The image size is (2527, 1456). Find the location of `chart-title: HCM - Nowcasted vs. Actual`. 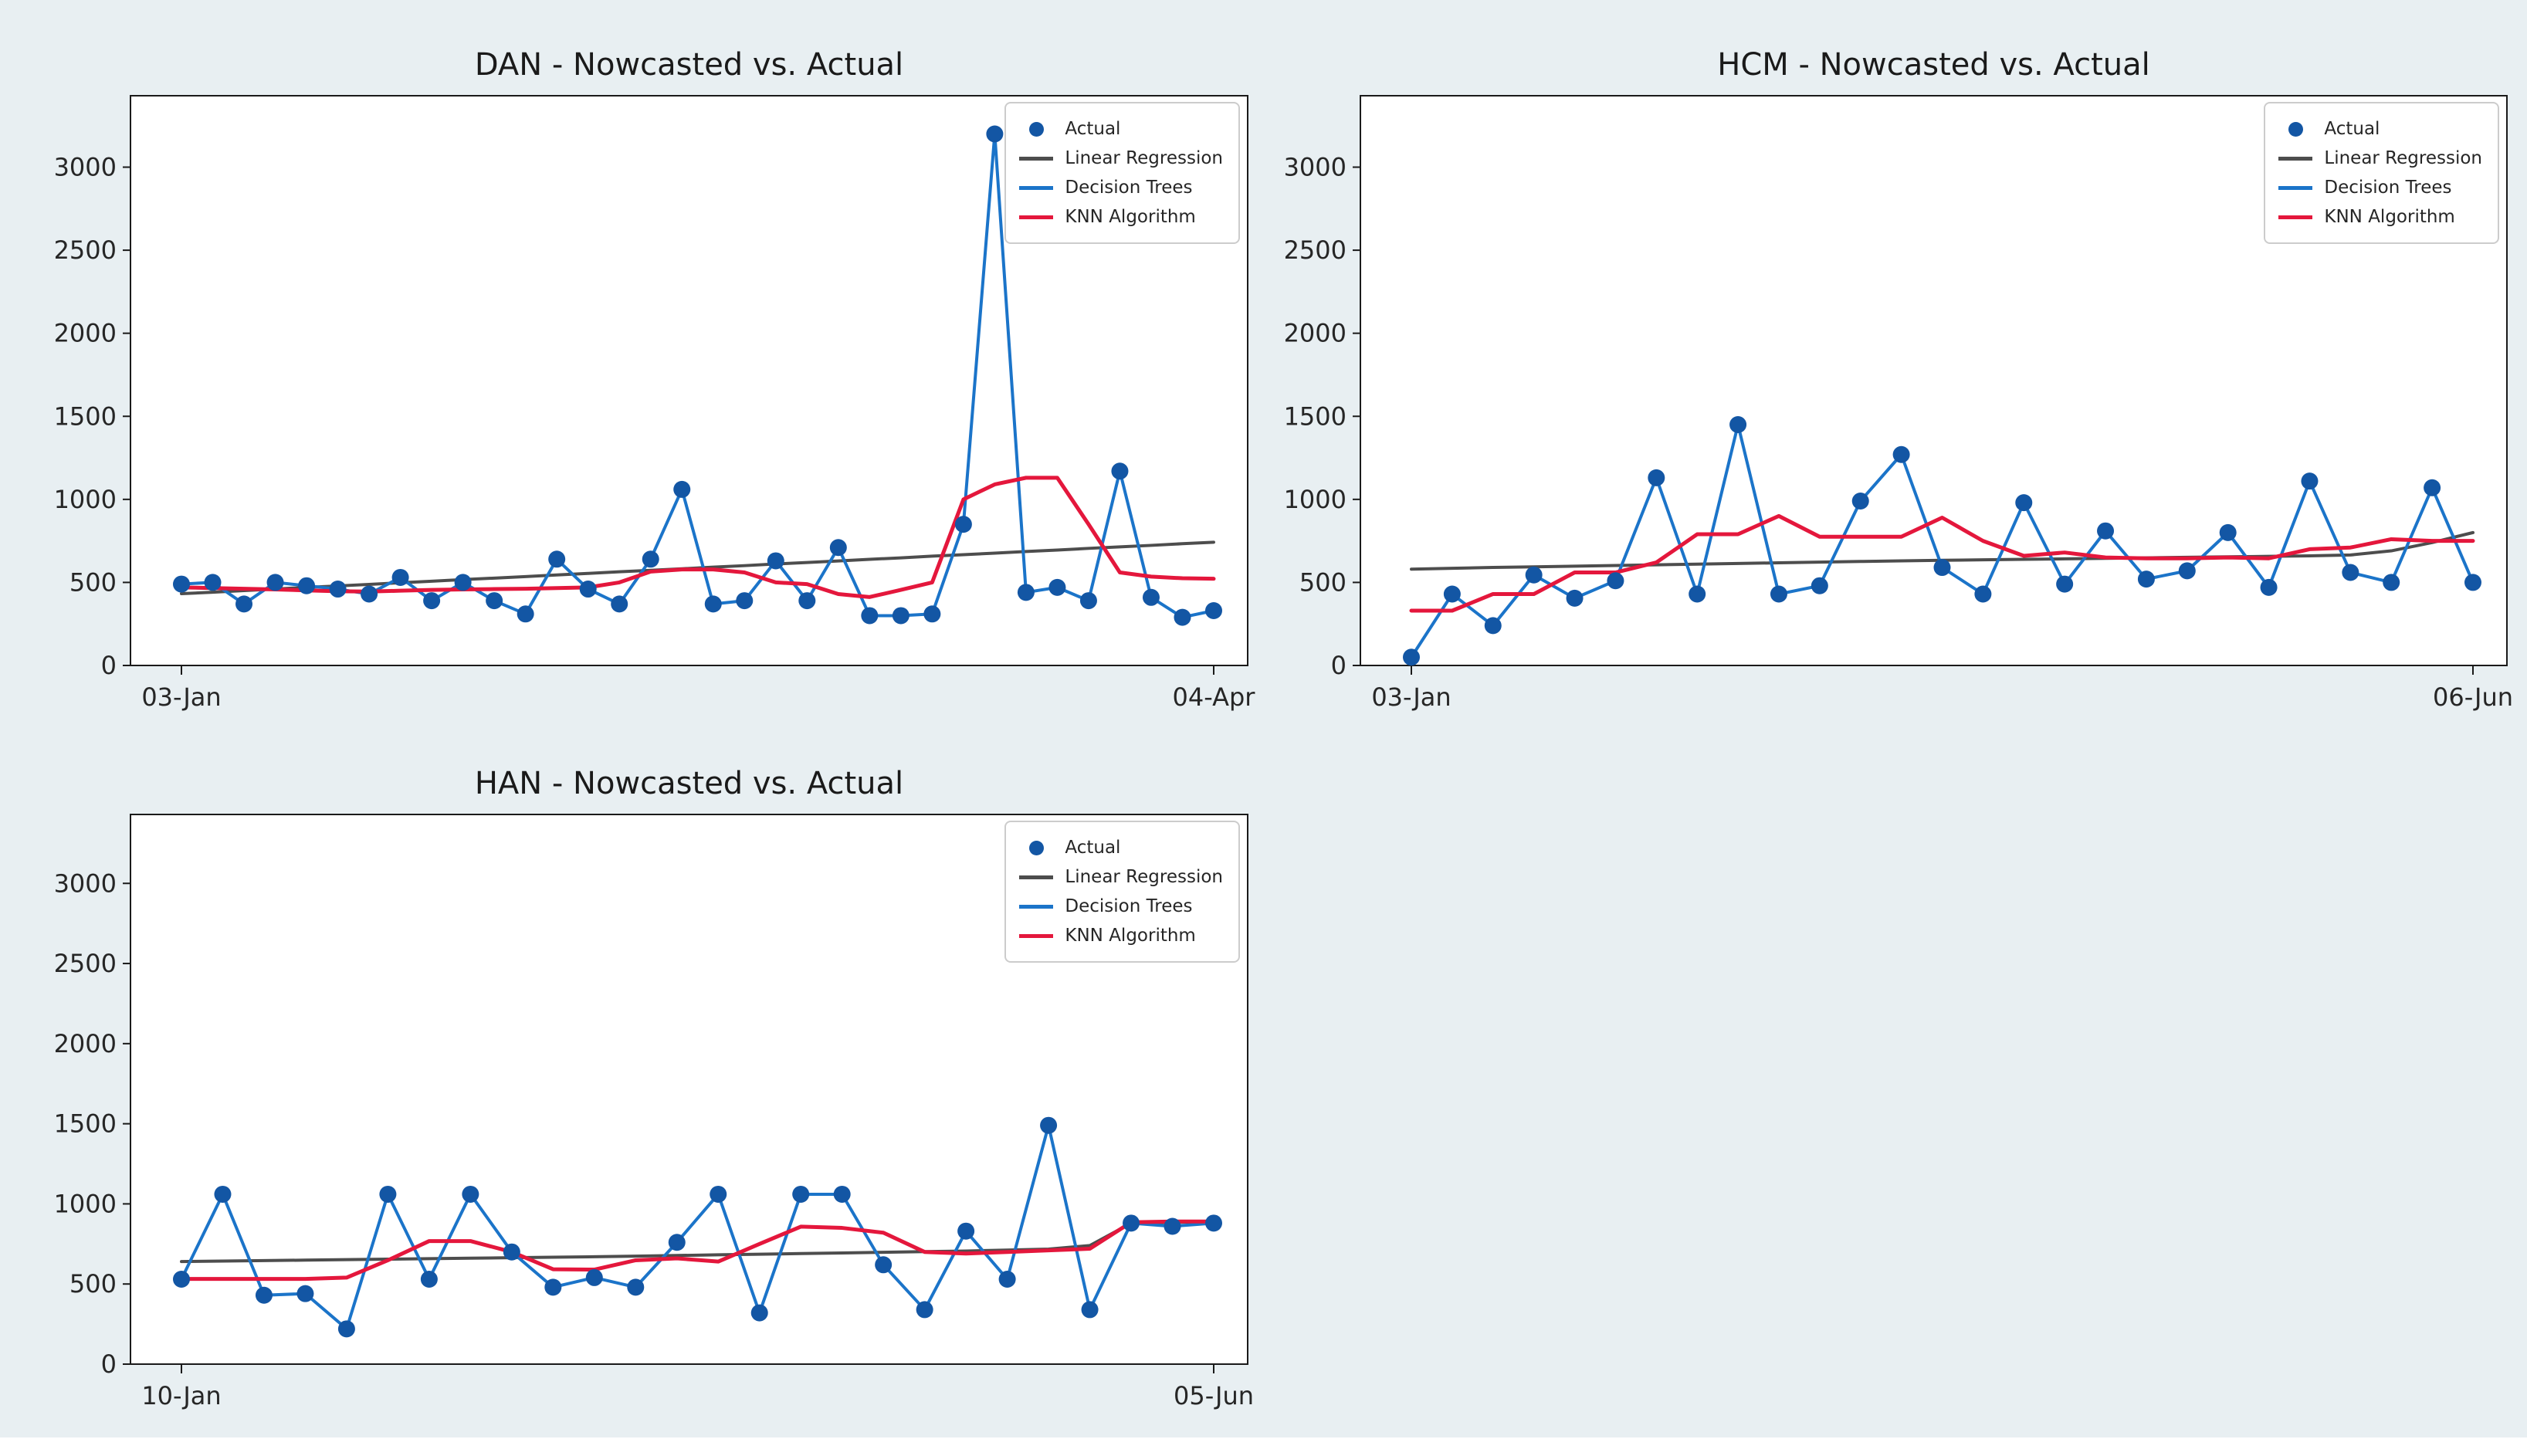

chart-title: HCM - Nowcasted vs. Actual is located at coordinates (1933, 65).